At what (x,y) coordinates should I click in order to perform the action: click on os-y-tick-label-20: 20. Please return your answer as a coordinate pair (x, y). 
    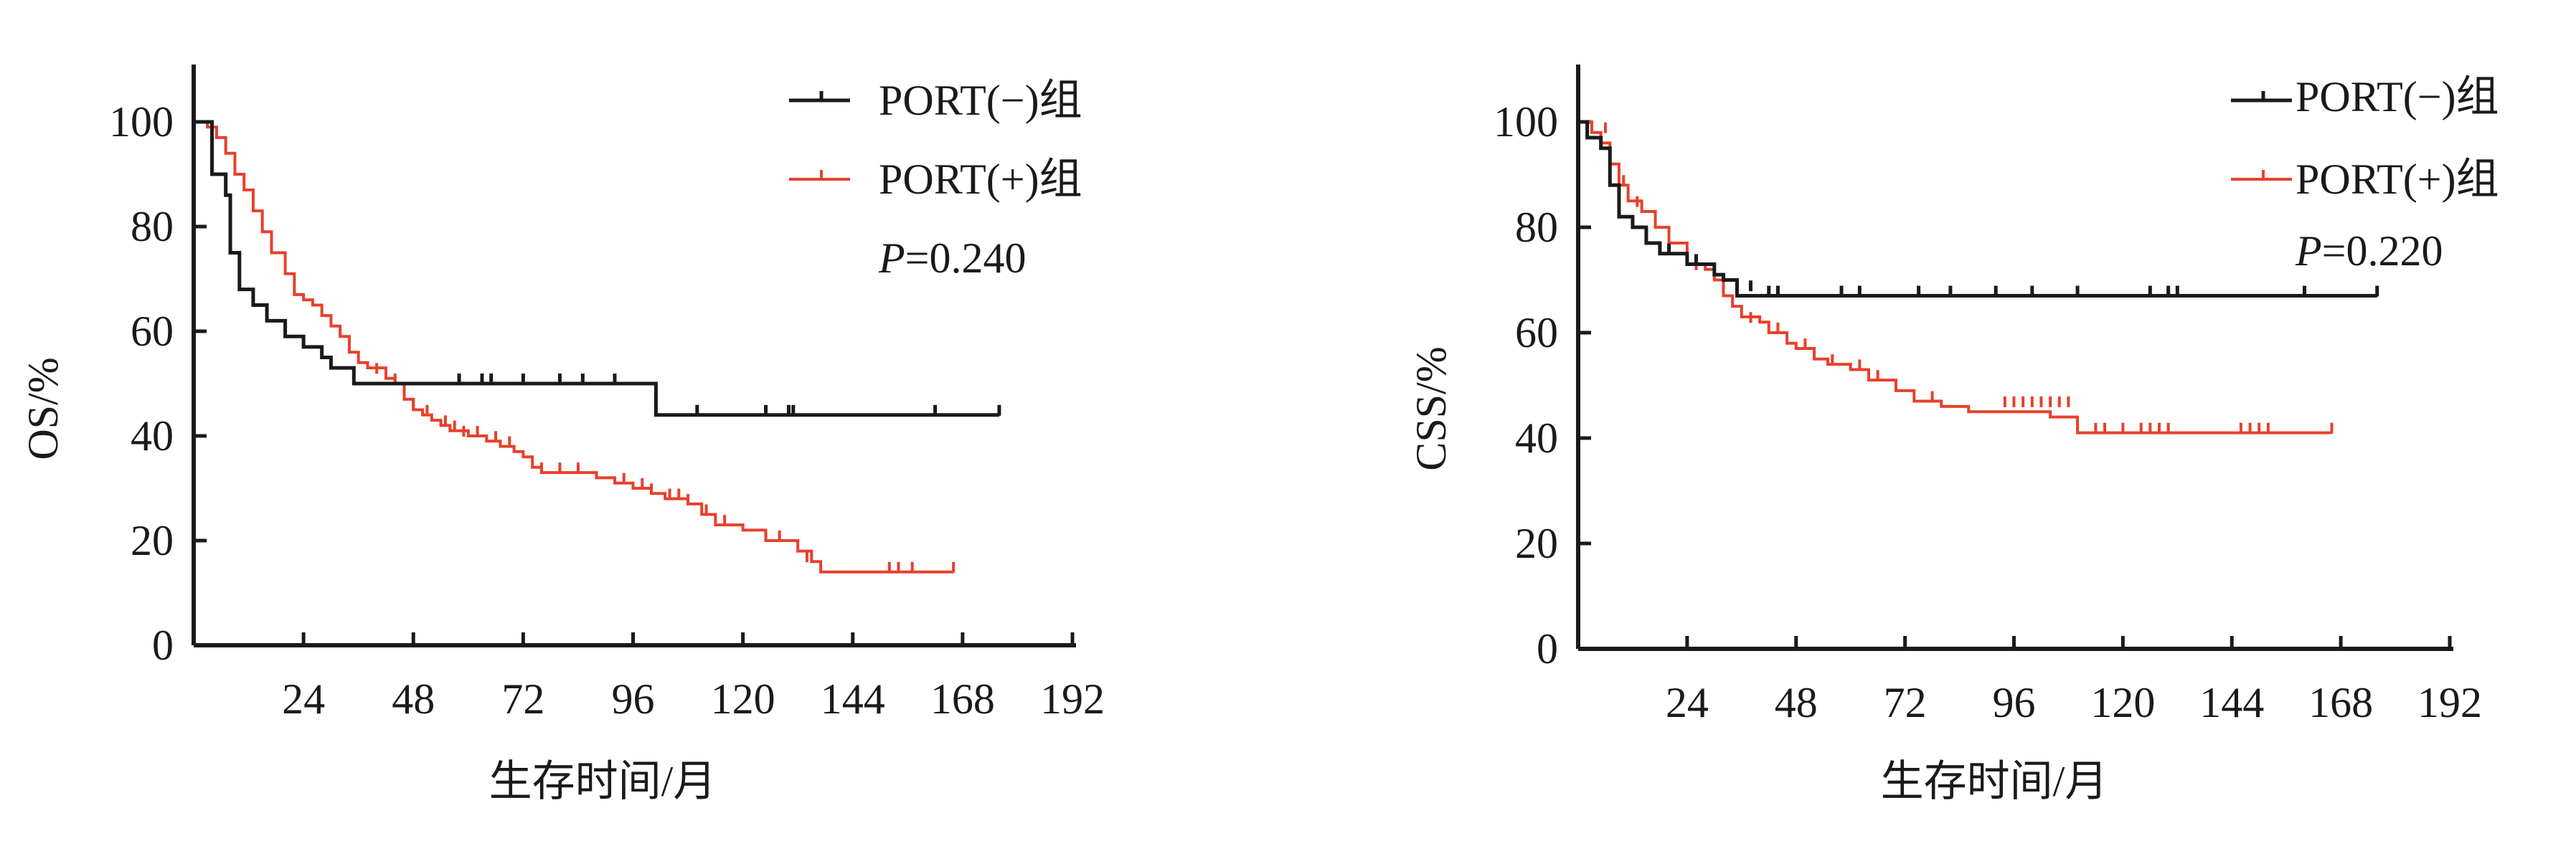
    Looking at the image, I should click on (152, 540).